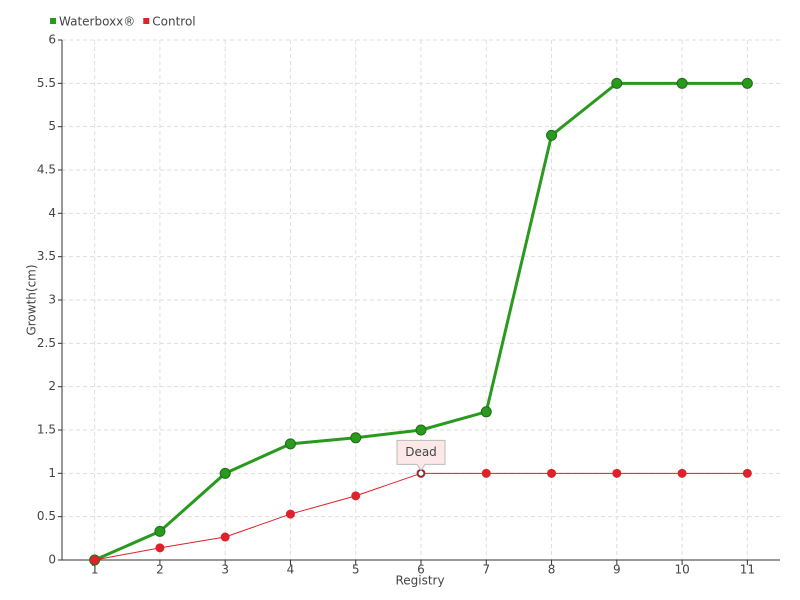 The image size is (800, 600). What do you see at coordinates (617, 570) in the screenshot?
I see `x-tick-label: 9` at bounding box center [617, 570].